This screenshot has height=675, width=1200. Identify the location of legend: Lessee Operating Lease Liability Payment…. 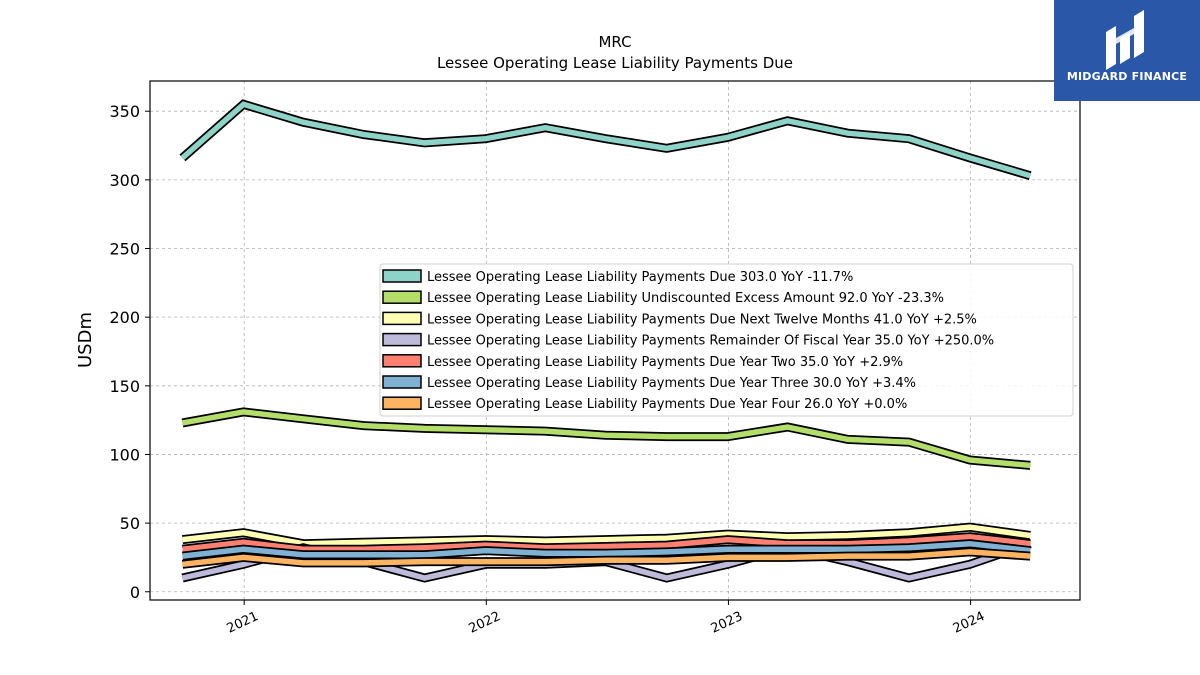
(726, 340).